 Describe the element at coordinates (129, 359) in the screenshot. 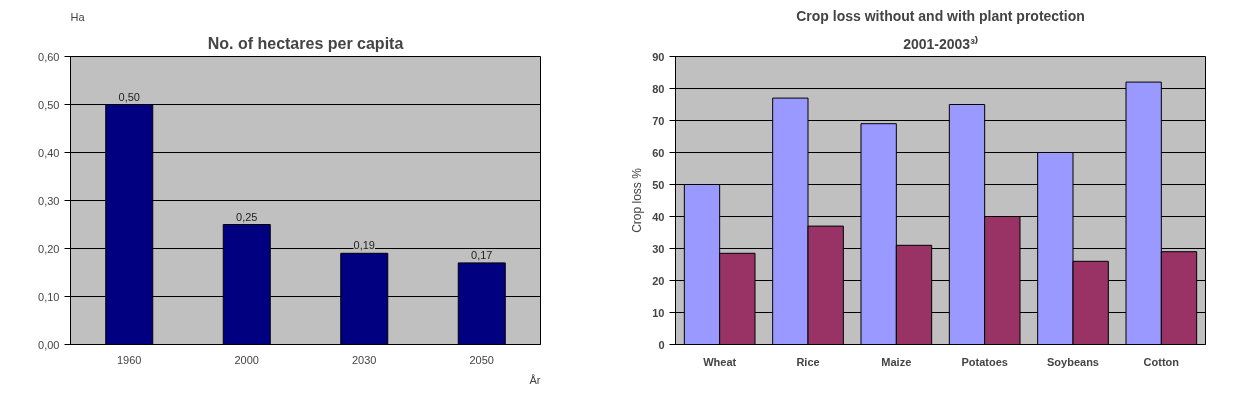

I see `x-tick-label: 1960` at that location.